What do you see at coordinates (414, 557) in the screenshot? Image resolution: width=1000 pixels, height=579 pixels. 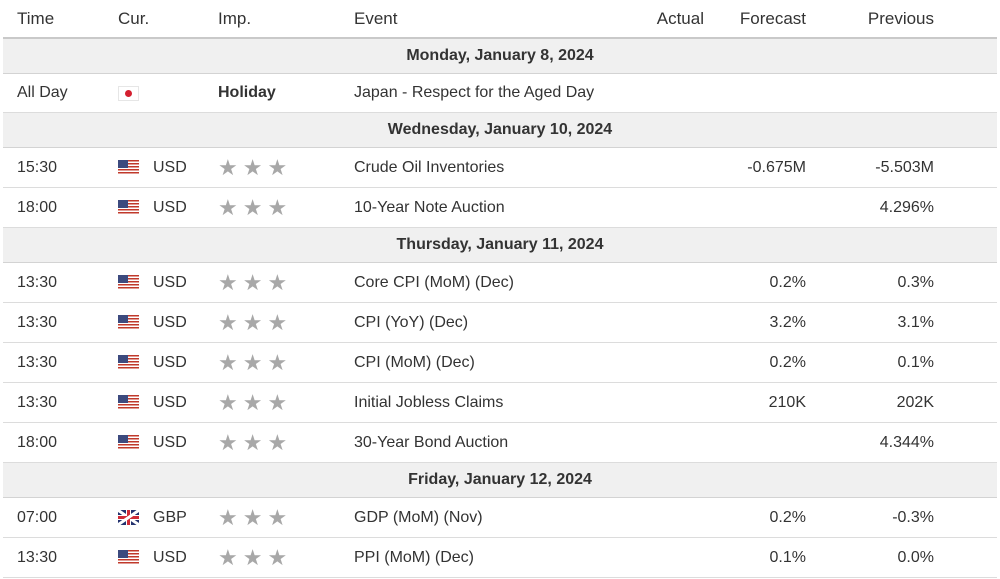 I see `event-name: PPI (MoM) (Dec)` at bounding box center [414, 557].